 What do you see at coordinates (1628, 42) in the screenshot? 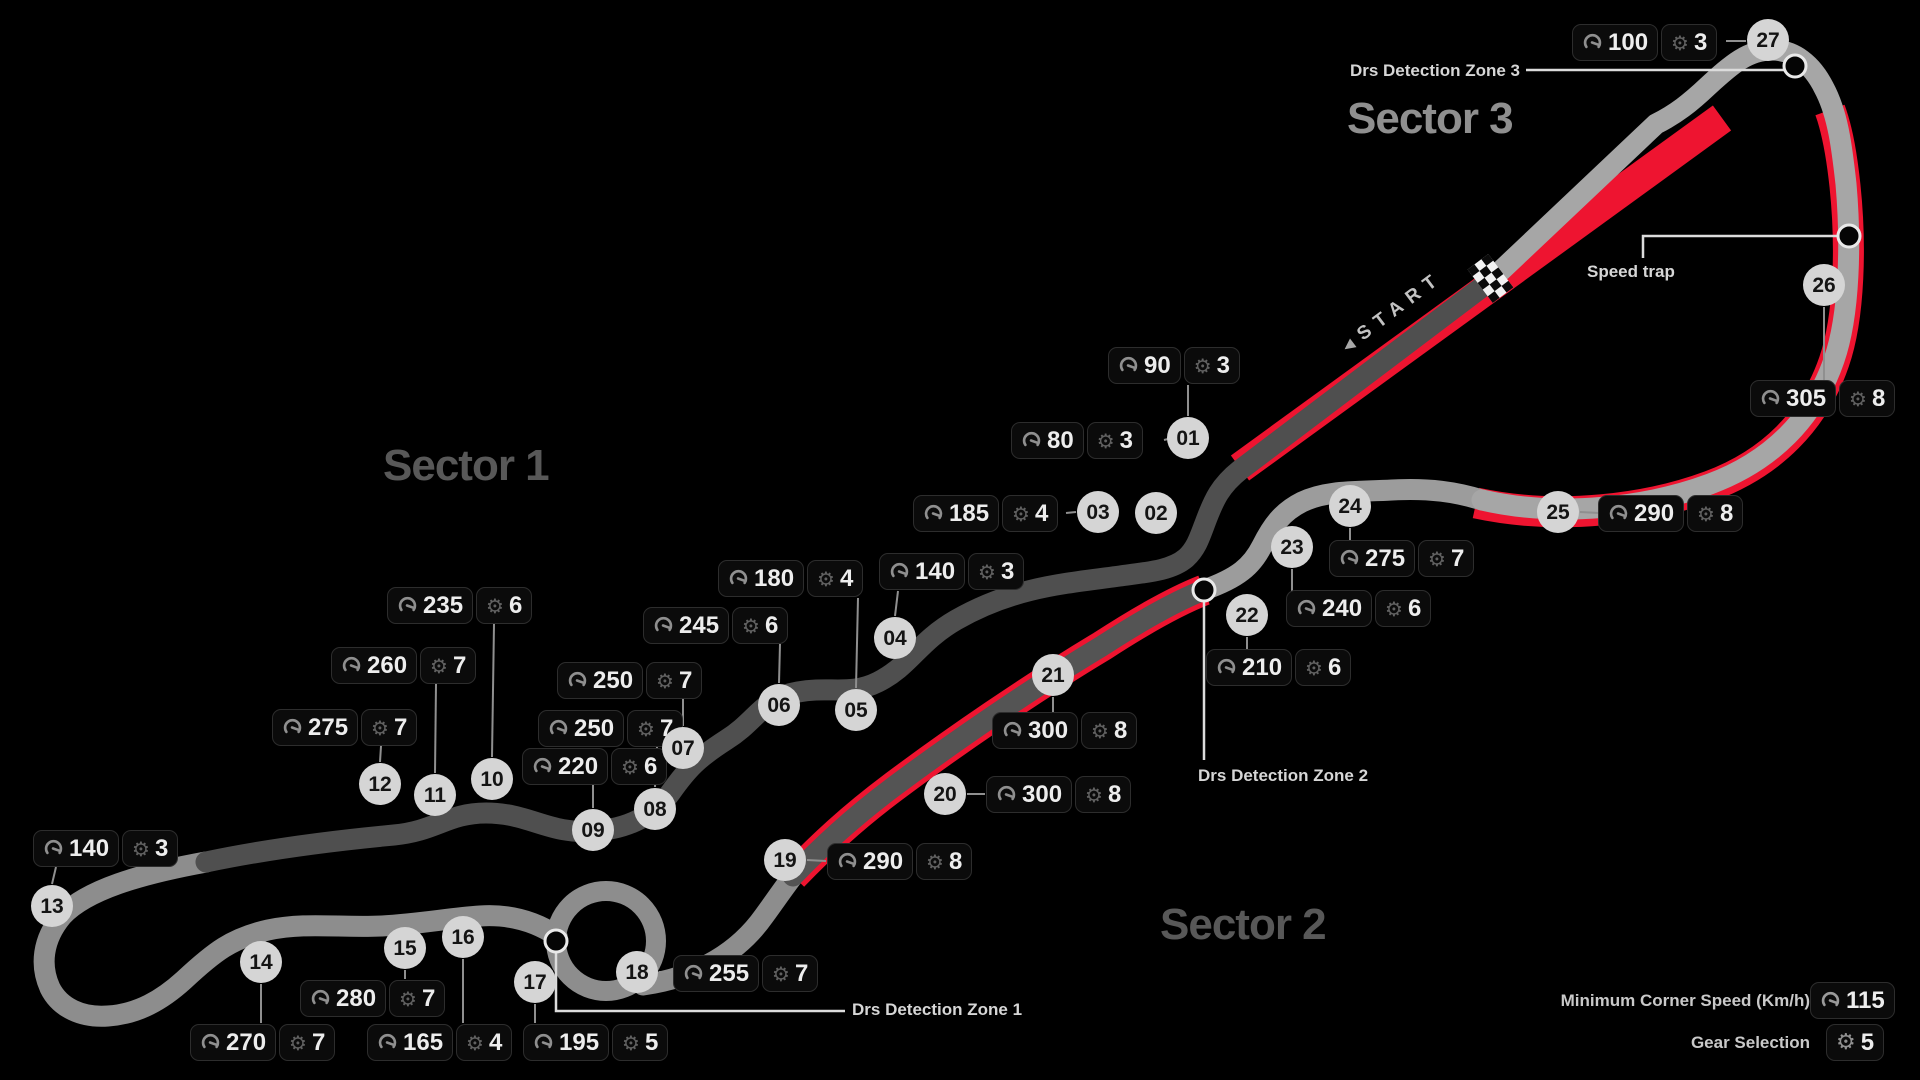
I see `corner-speed-value: 100` at bounding box center [1628, 42].